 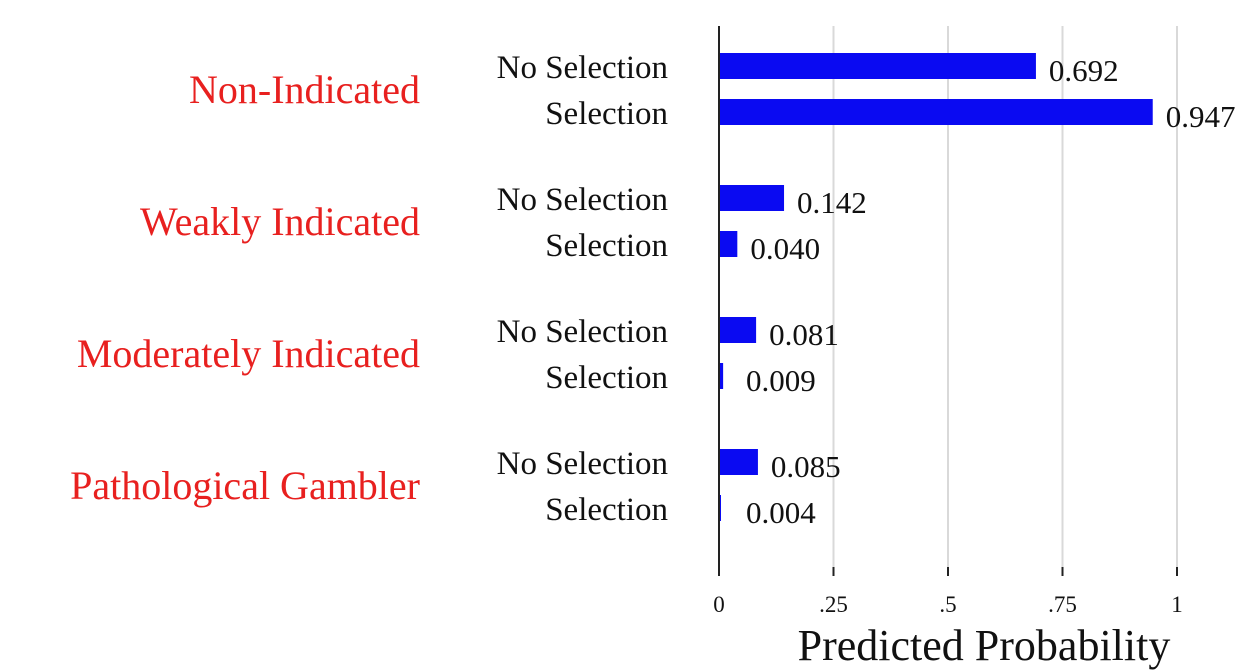 I want to click on x-axis-ticks: 0 .25 .5 .75 1, so click(x=948, y=592).